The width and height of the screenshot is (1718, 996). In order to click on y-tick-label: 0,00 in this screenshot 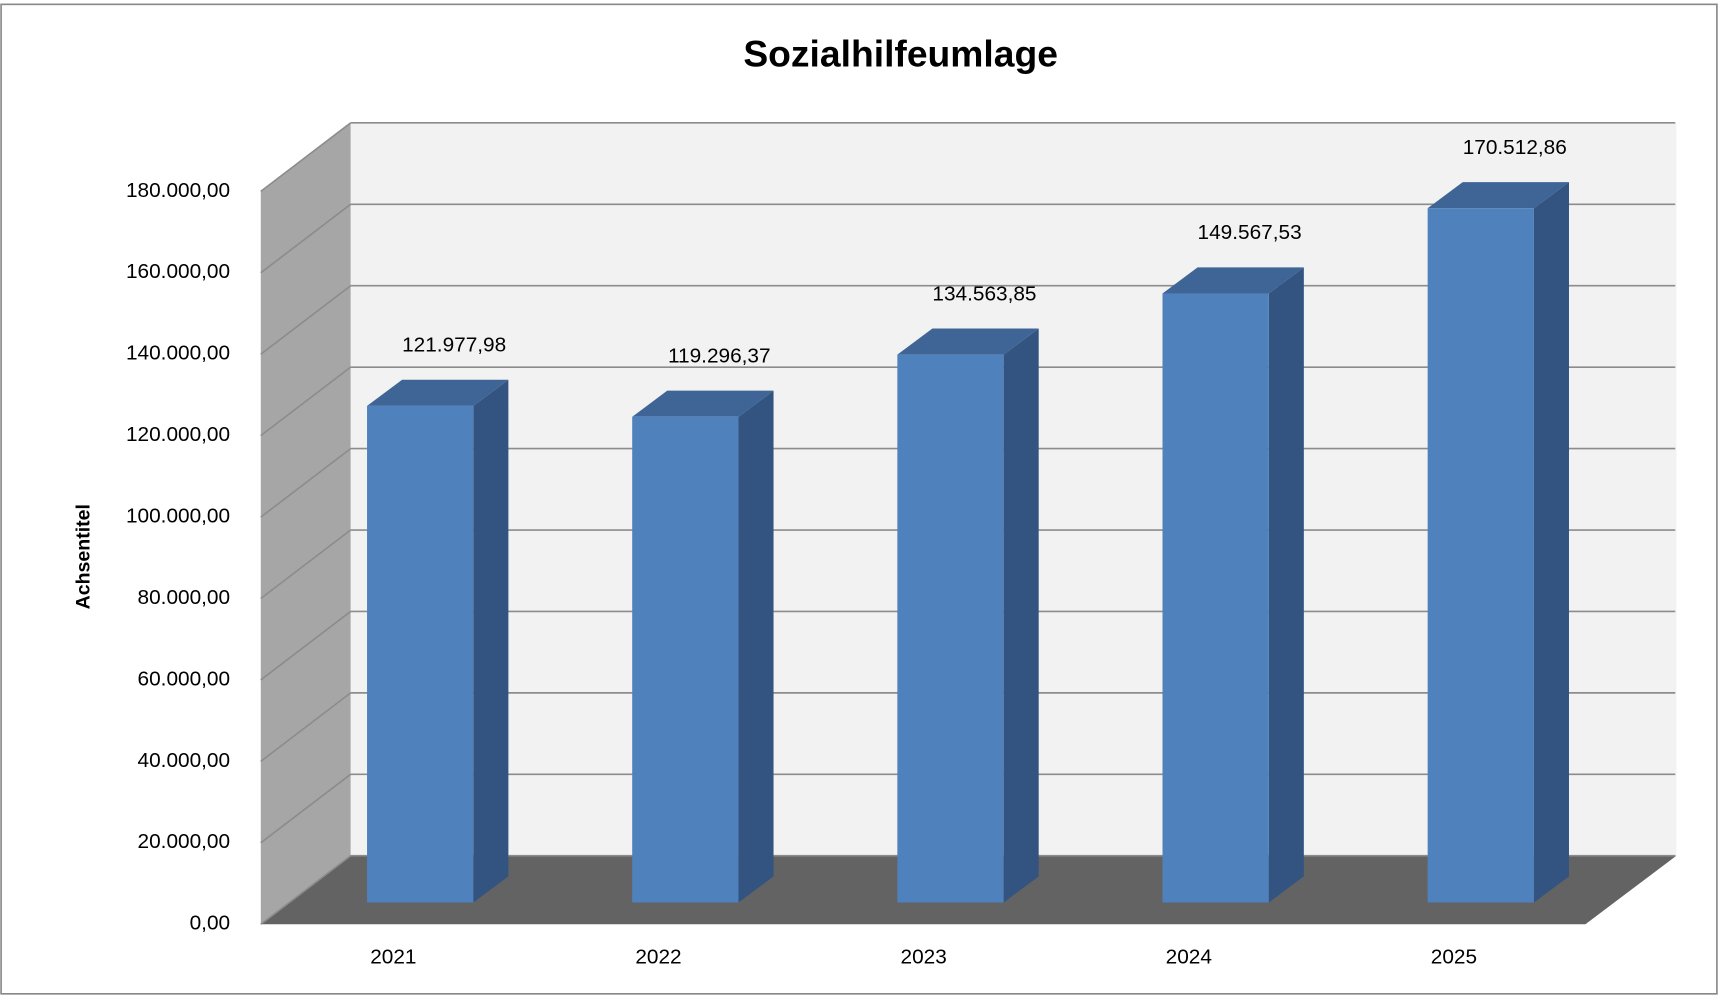, I will do `click(210, 923)`.